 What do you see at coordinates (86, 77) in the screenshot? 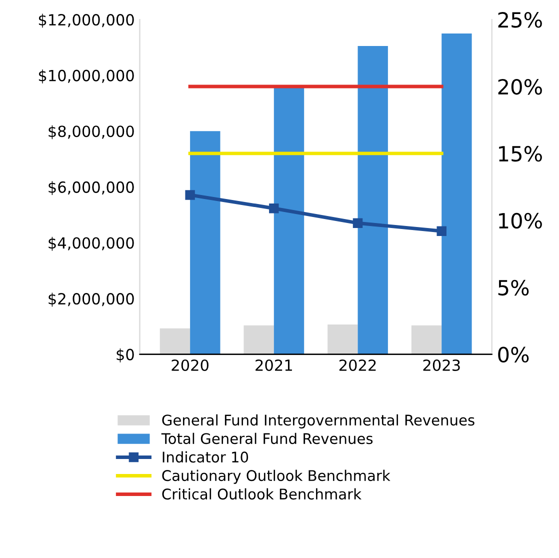
I see `y-tick-label: $10,000,000` at bounding box center [86, 77].